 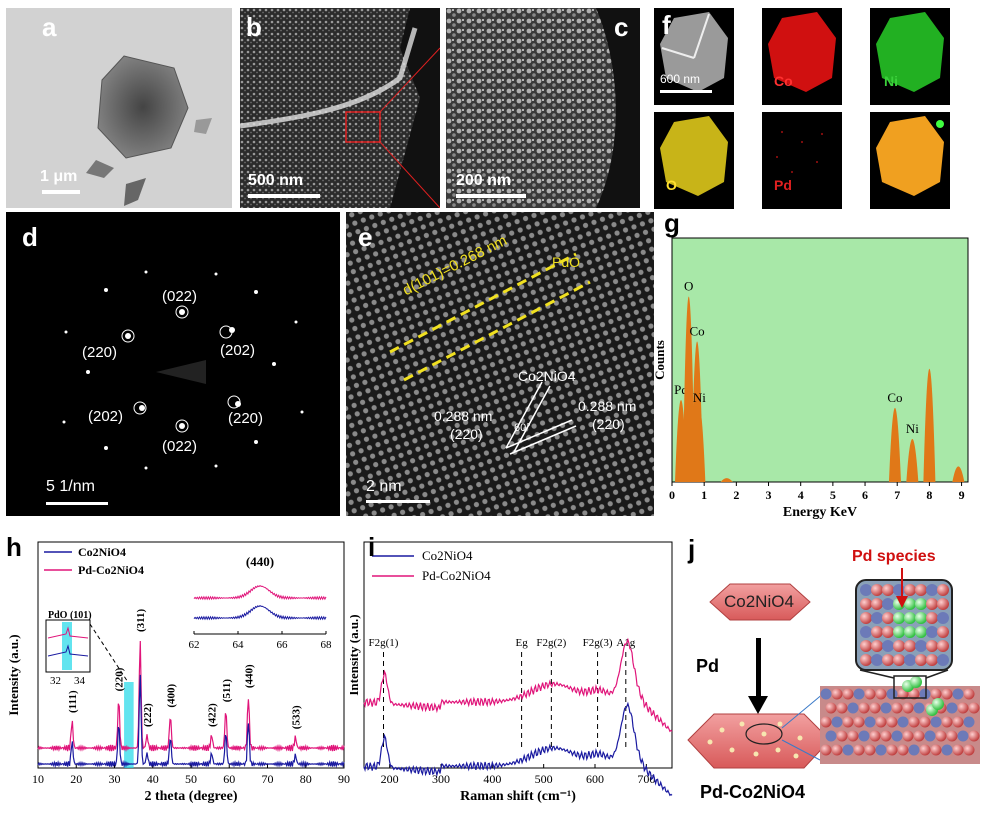 What do you see at coordinates (441, 779) in the screenshot?
I see `x-tick-label: 300` at bounding box center [441, 779].